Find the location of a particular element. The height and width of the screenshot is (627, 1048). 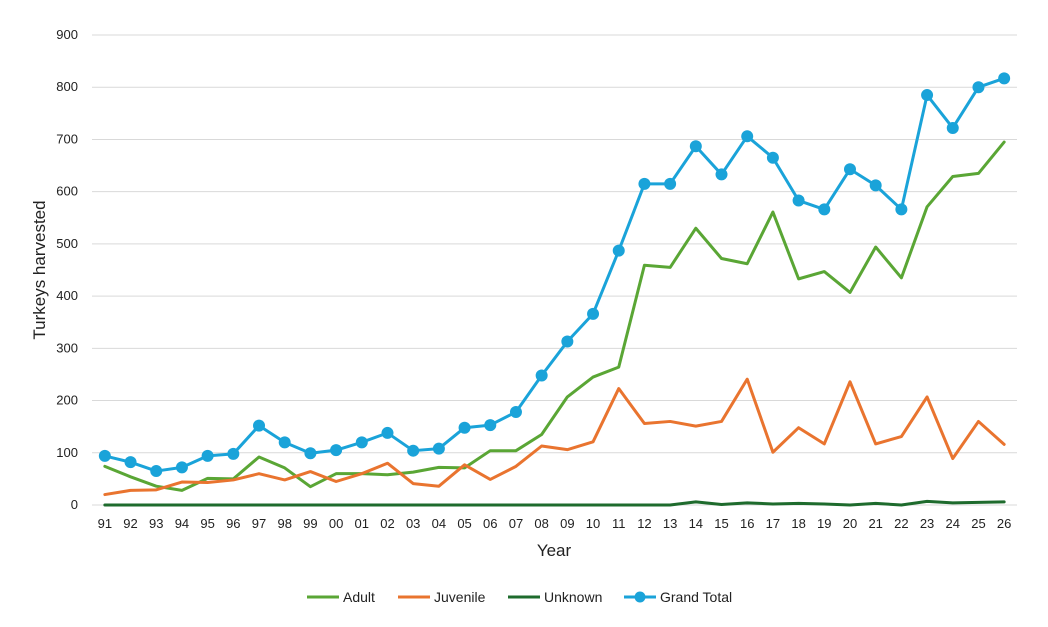

x-tick-label: 01 is located at coordinates (362, 523).